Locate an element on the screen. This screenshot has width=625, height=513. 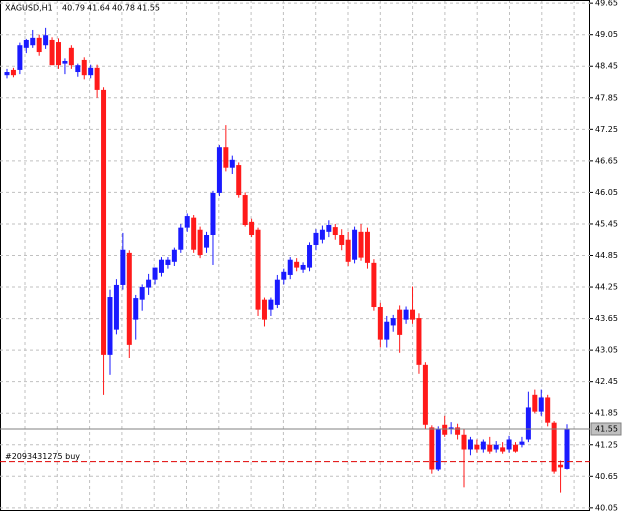
y-tick-label: 47.85 is located at coordinates (606, 97).